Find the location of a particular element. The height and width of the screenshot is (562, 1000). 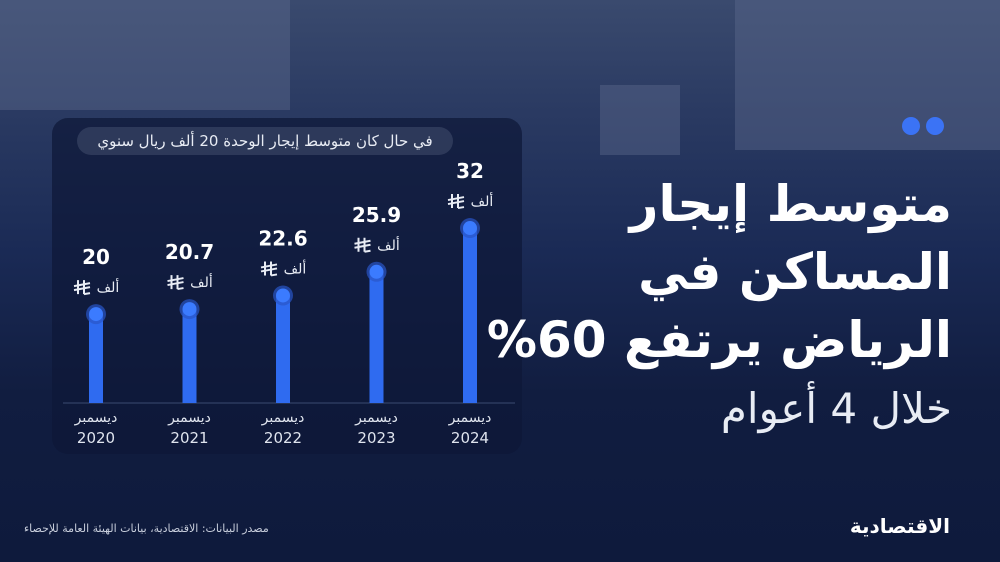

x-tick-year: 2020 is located at coordinates (96, 438).